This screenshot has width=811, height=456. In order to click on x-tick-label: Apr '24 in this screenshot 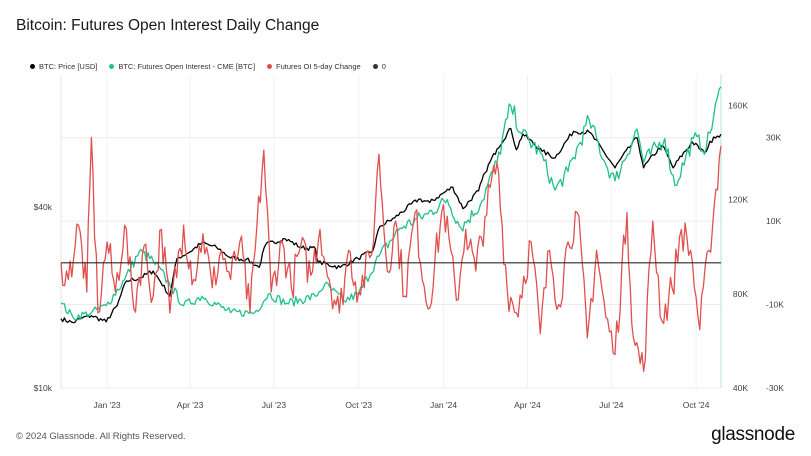, I will do `click(527, 405)`.